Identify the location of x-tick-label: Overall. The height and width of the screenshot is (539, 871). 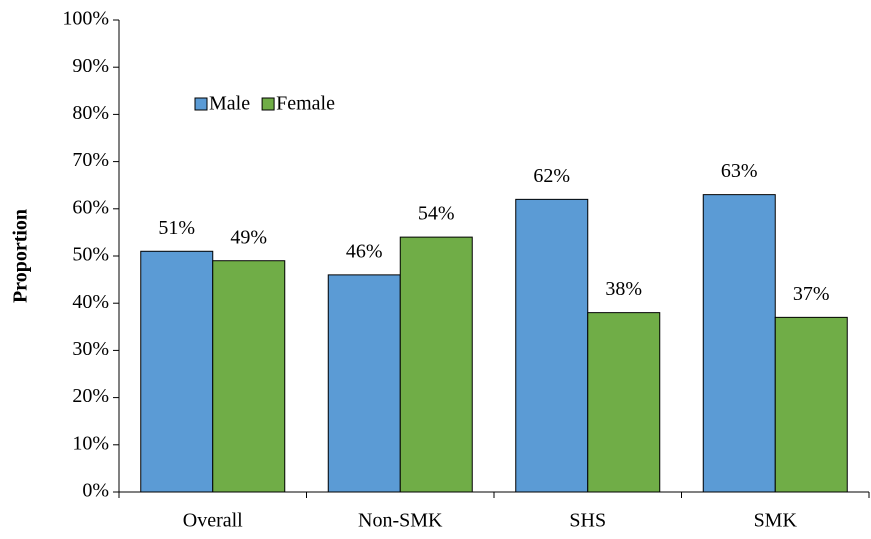
(213, 521).